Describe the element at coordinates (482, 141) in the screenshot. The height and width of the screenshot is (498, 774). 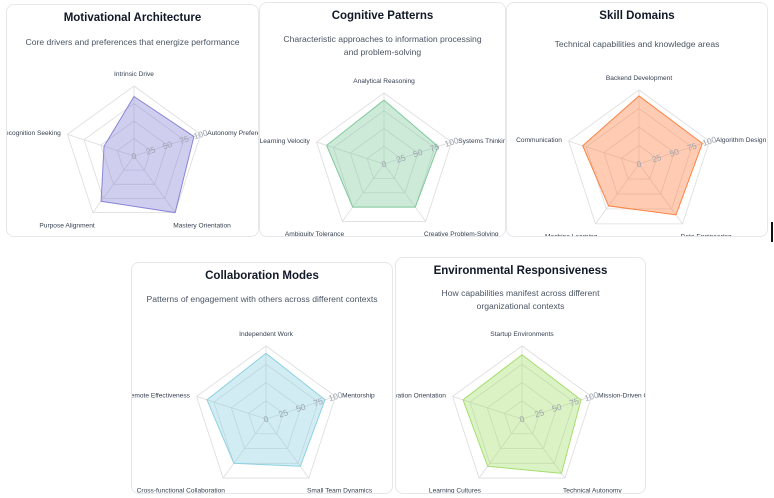
I see `axis-label: Systems Thinking` at that location.